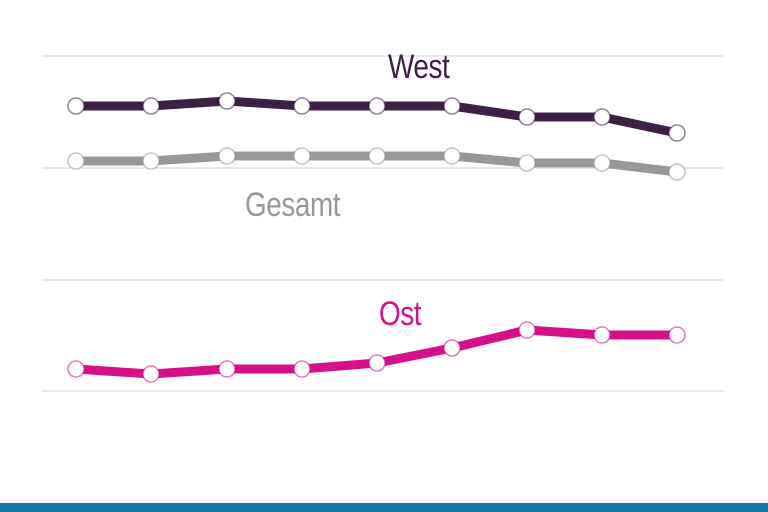 The height and width of the screenshot is (512, 768). Describe the element at coordinates (384, 507) in the screenshot. I see `footer-accent-bar` at that location.